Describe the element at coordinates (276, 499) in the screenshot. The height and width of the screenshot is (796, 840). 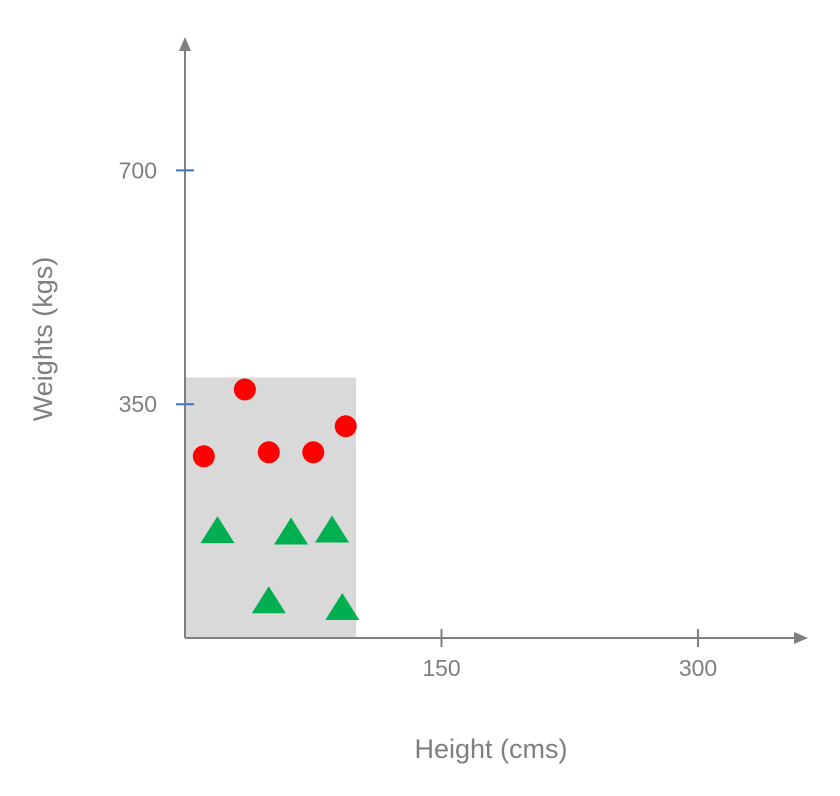
I see `data-points` at that location.